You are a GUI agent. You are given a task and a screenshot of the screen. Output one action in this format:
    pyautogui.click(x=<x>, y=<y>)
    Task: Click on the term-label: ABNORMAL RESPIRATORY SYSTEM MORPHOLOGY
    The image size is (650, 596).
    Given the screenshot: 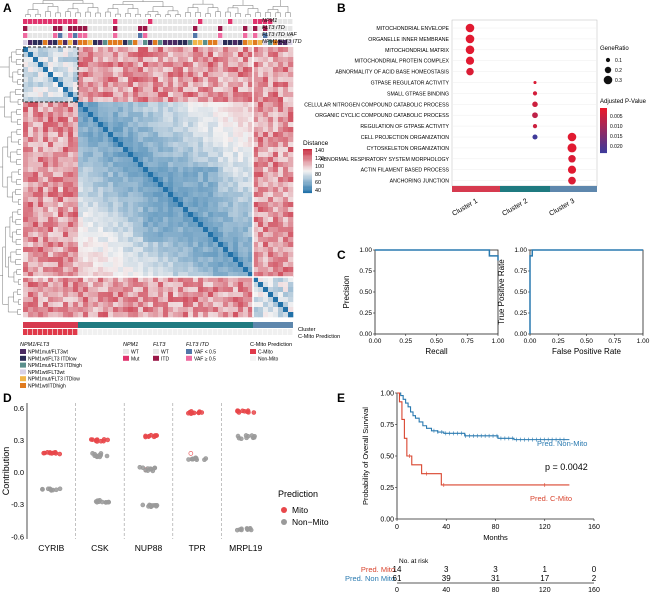 What is the action you would take?
    pyautogui.click(x=384, y=160)
    